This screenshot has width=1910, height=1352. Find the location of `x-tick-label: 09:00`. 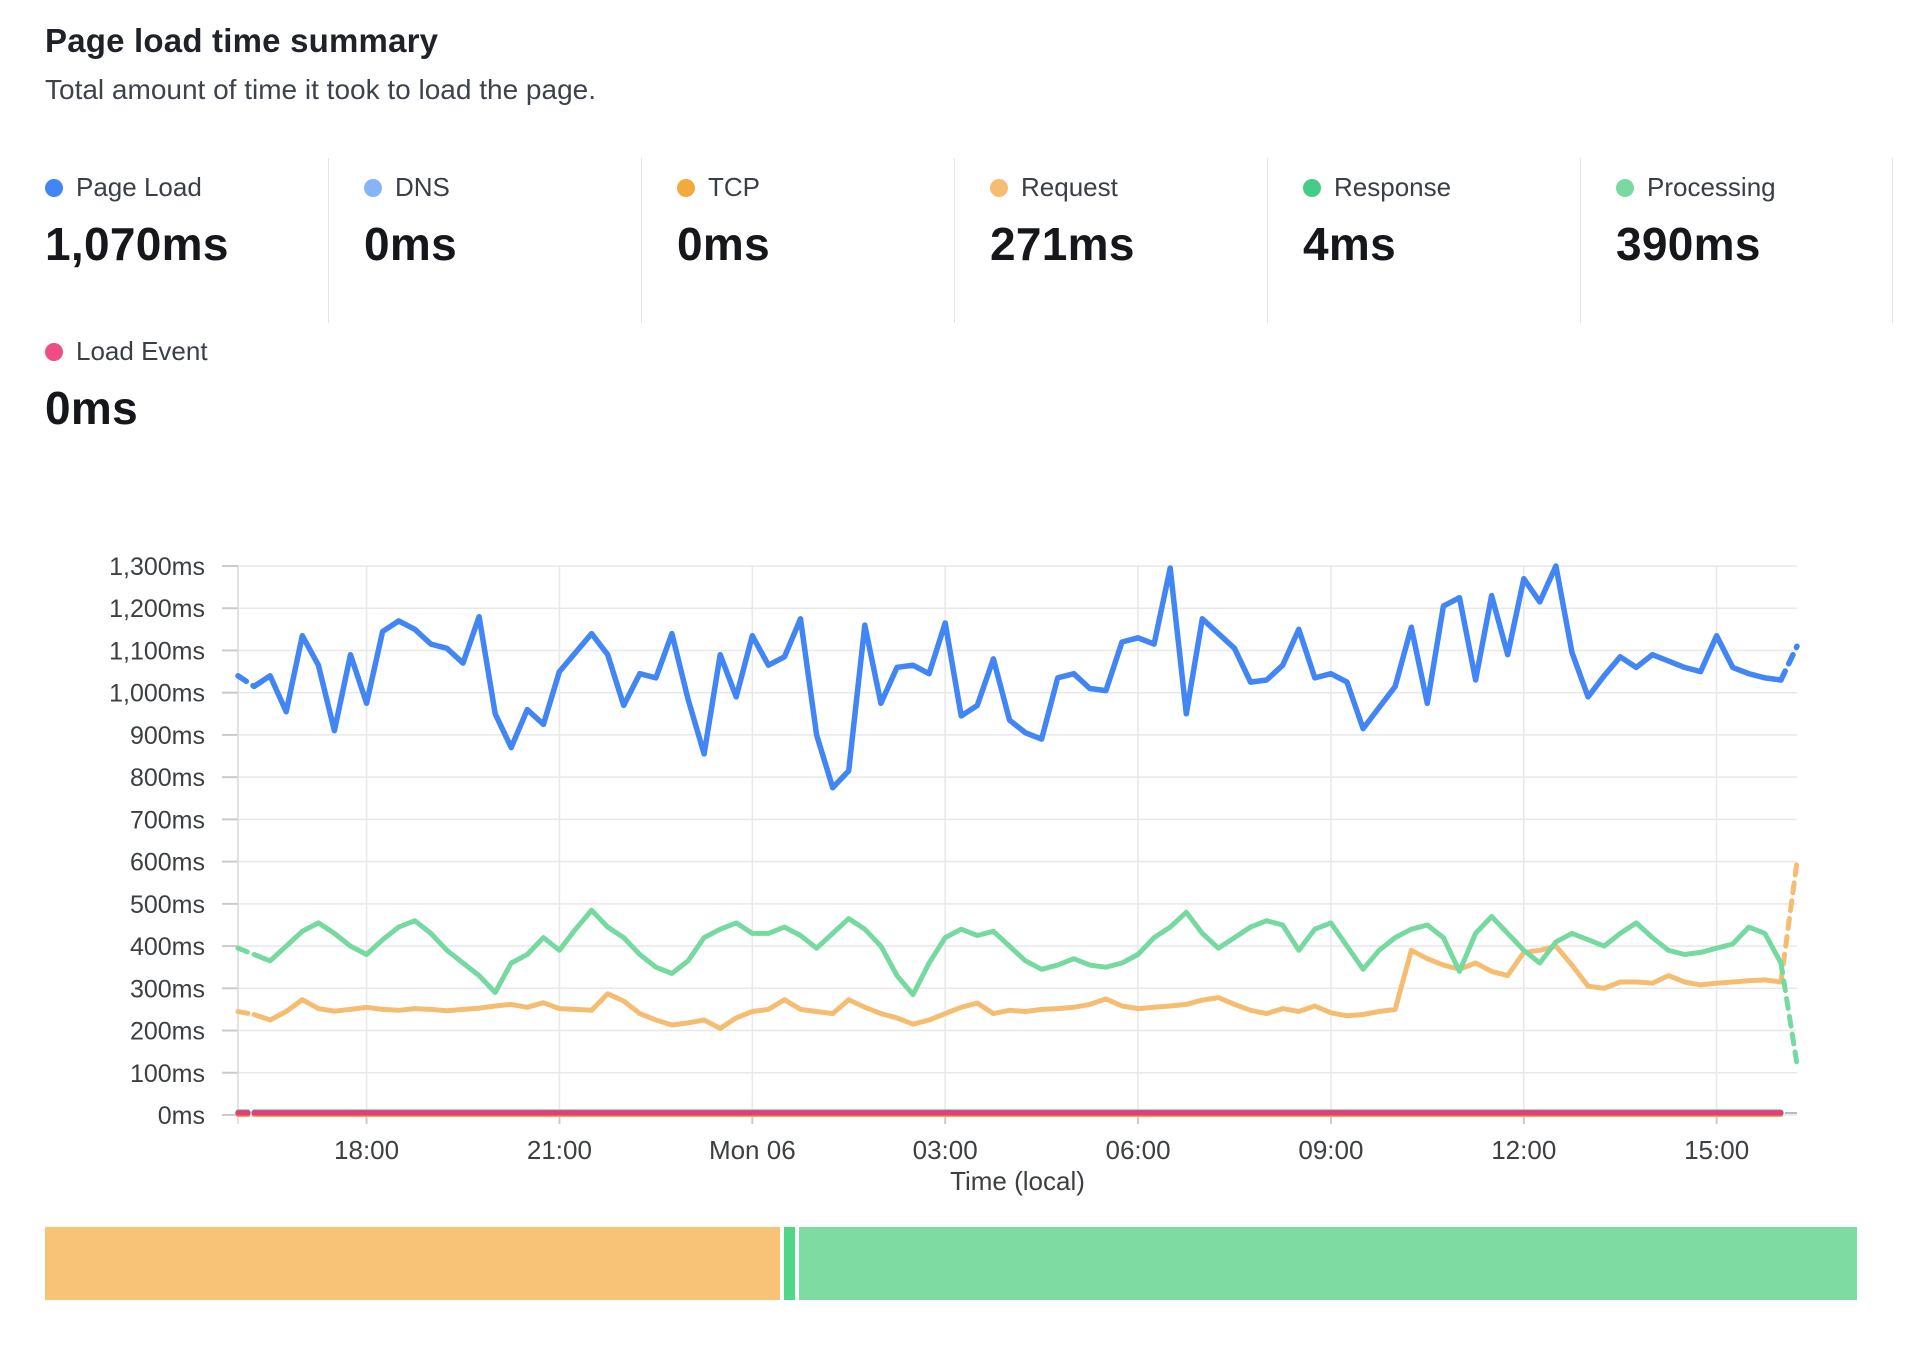

x-tick-label: 09:00 is located at coordinates (1330, 1150).